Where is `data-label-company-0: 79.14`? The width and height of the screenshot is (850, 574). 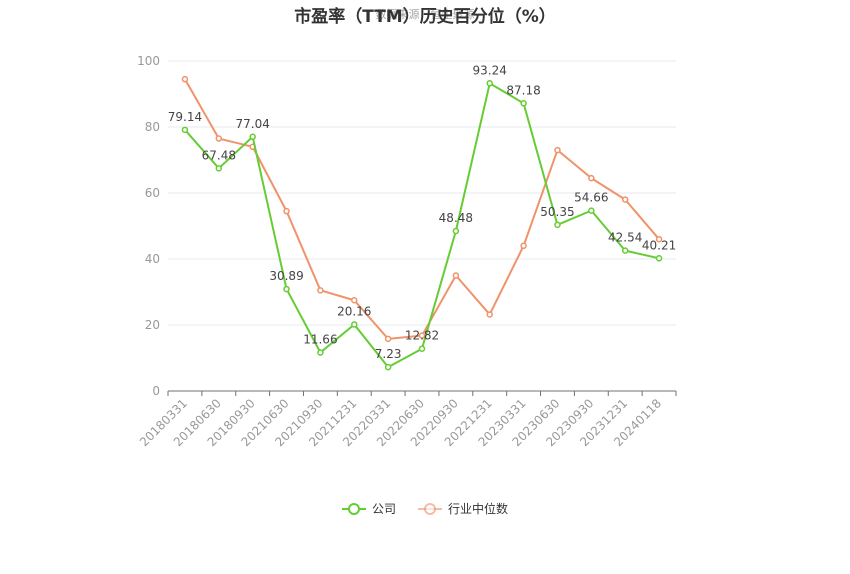 data-label-company-0: 79.14 is located at coordinates (185, 117).